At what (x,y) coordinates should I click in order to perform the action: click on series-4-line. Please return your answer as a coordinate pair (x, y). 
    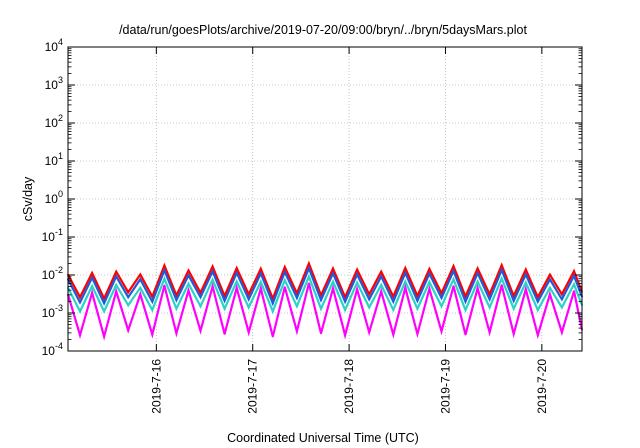
    Looking at the image, I should click on (325, 311).